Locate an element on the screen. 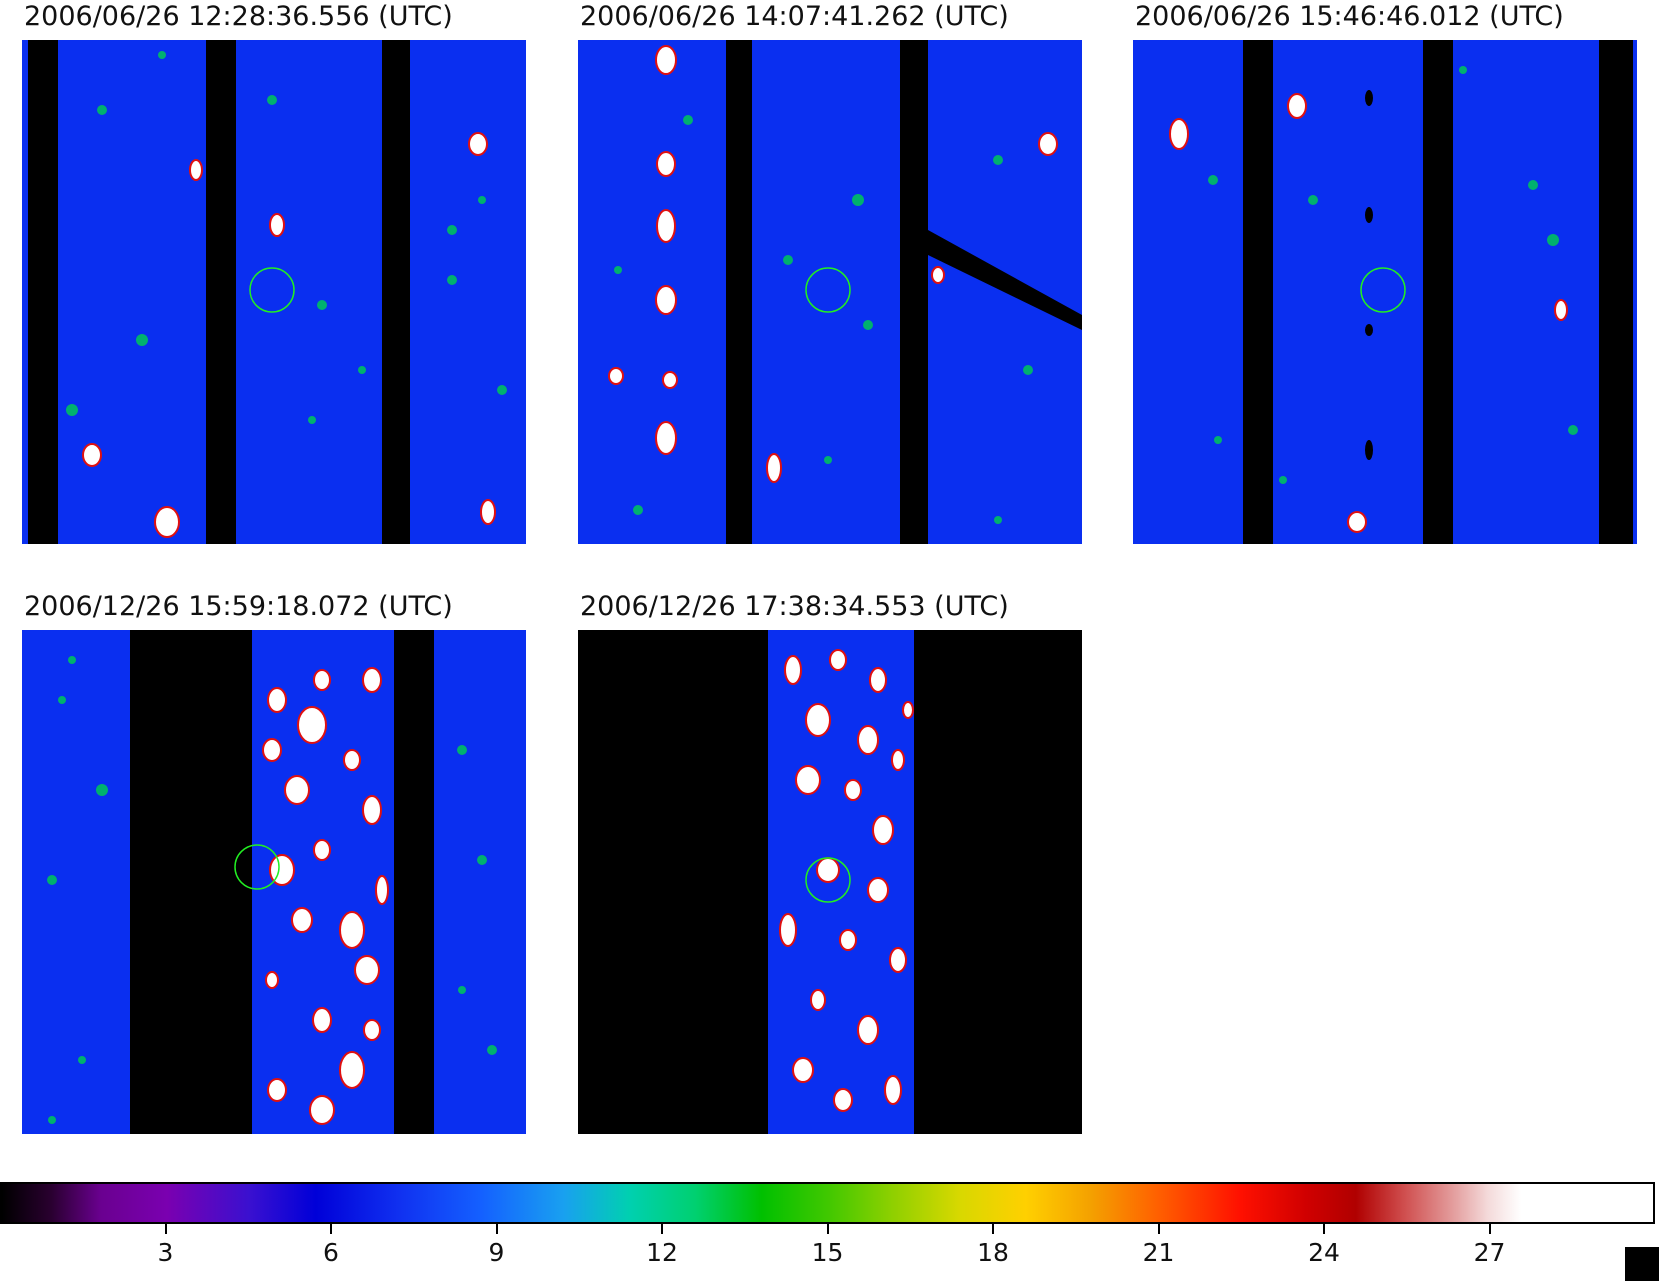 The image size is (1659, 1281). colorbar-extend-box is located at coordinates (1642, 1264).